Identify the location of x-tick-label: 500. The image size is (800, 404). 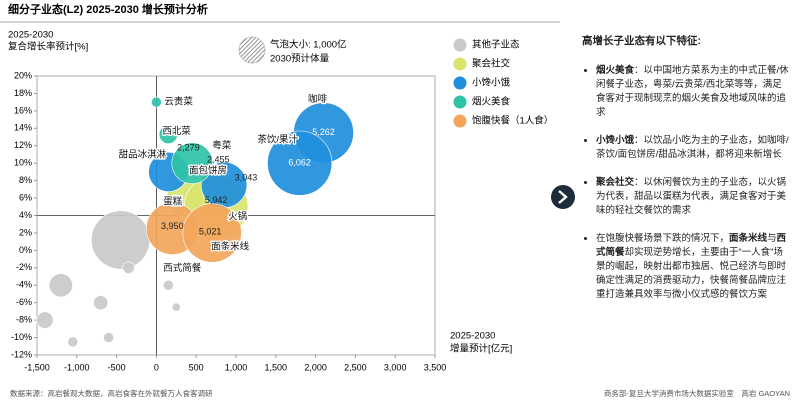
(196, 367).